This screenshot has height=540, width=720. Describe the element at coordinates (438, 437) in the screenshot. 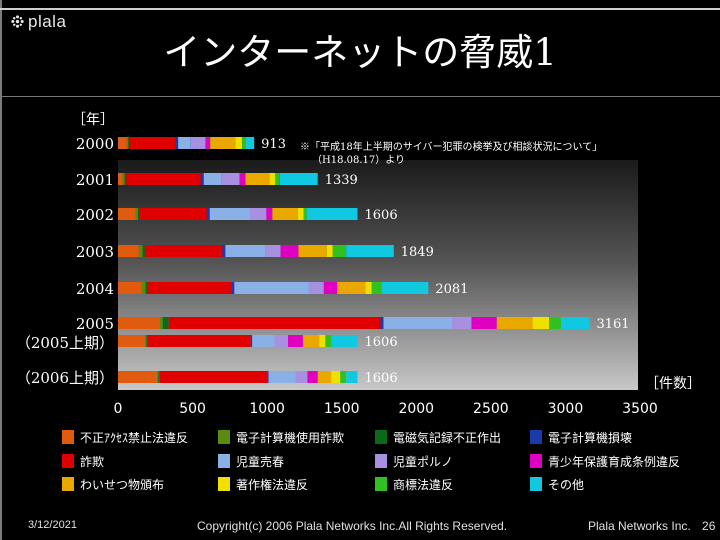

I see `legend-item: 電磁気記録不正作出` at that location.